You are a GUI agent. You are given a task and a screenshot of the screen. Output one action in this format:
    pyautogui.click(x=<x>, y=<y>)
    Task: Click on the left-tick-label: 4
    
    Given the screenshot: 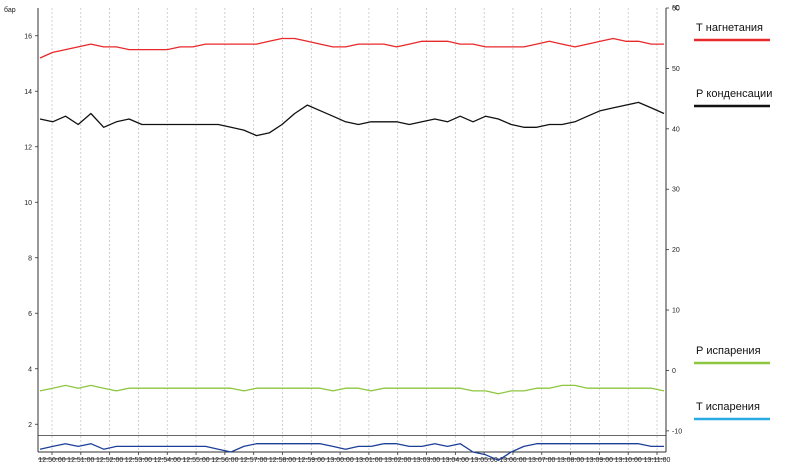 What is the action you would take?
    pyautogui.click(x=30, y=369)
    